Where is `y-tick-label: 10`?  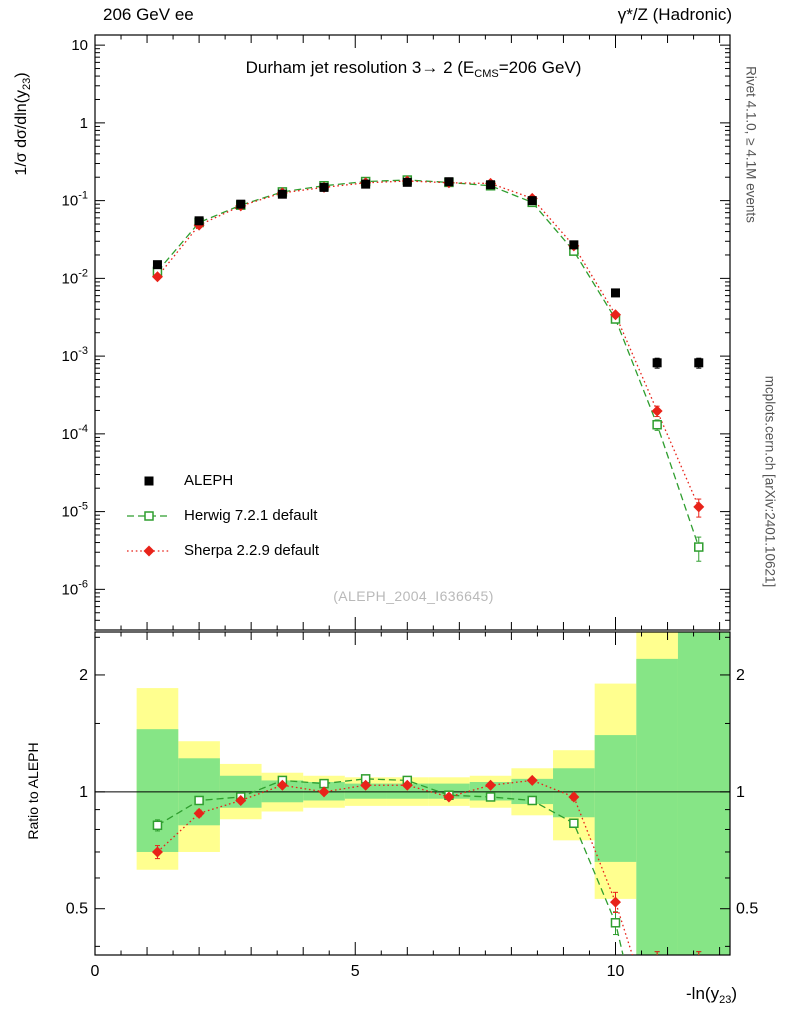 y-tick-label: 10 is located at coordinates (79, 45).